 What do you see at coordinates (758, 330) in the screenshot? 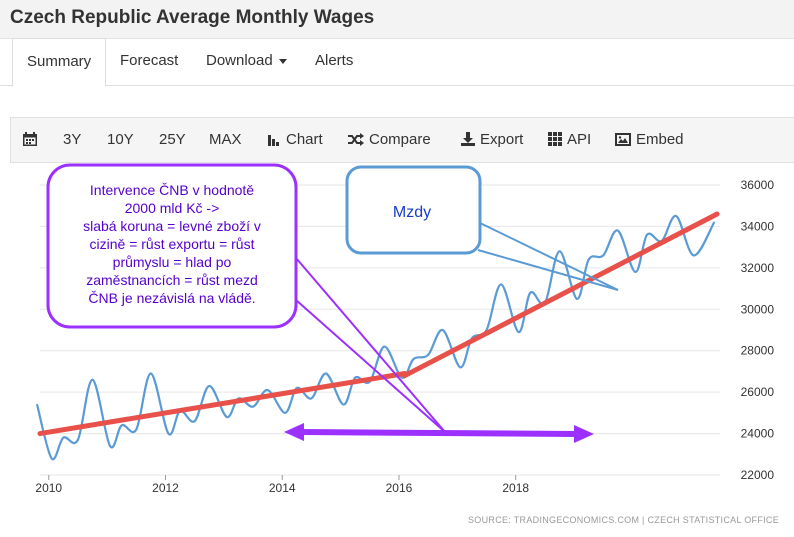
I see `y-axis-ticks: 22000 24000 26000 28000 30000 32000 34000 36000` at bounding box center [758, 330].